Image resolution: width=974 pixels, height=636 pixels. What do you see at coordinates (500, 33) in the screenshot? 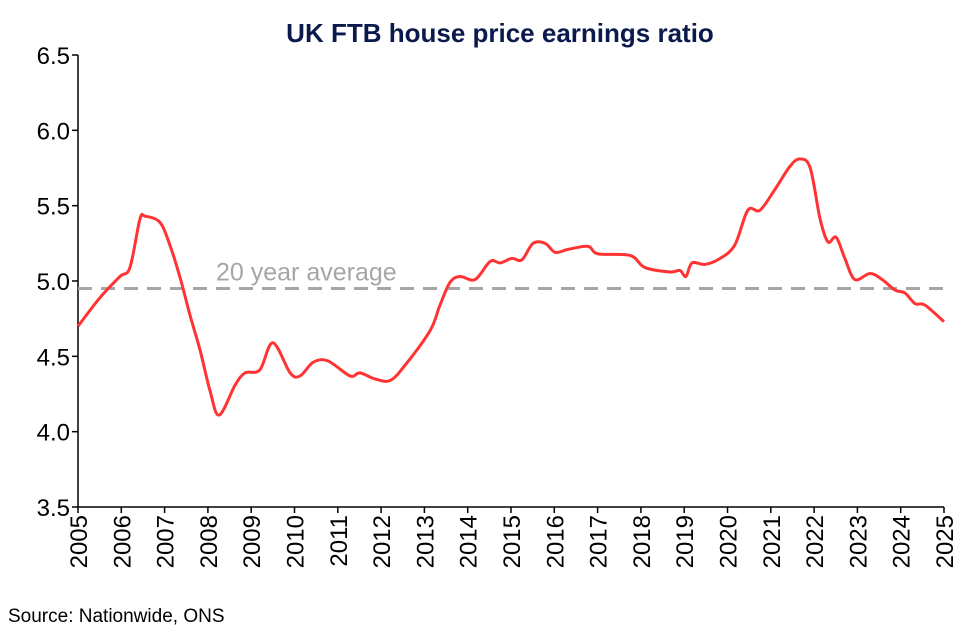
I see `chart-title: UK FTB house price earnings ratio` at bounding box center [500, 33].